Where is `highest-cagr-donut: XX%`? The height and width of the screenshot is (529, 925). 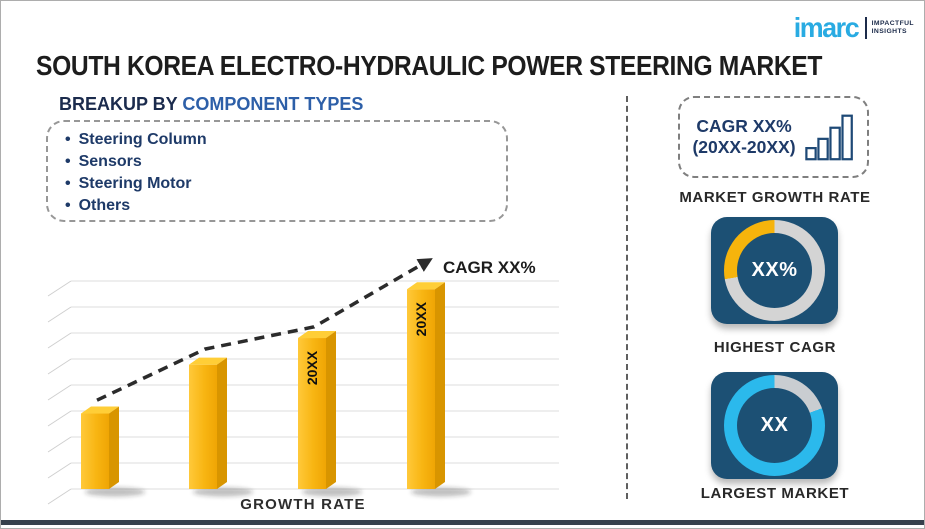
highest-cagr-donut: XX% is located at coordinates (774, 270).